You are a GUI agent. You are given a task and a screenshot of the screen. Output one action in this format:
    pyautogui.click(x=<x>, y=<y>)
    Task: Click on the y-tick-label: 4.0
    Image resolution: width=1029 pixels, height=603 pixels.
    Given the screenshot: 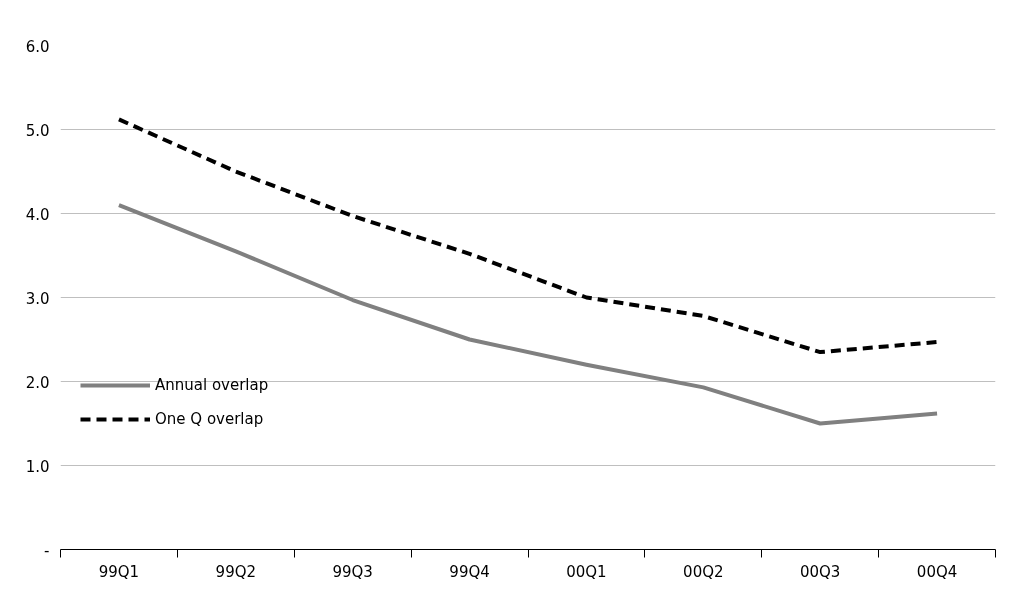 What is the action you would take?
    pyautogui.click(x=37, y=214)
    